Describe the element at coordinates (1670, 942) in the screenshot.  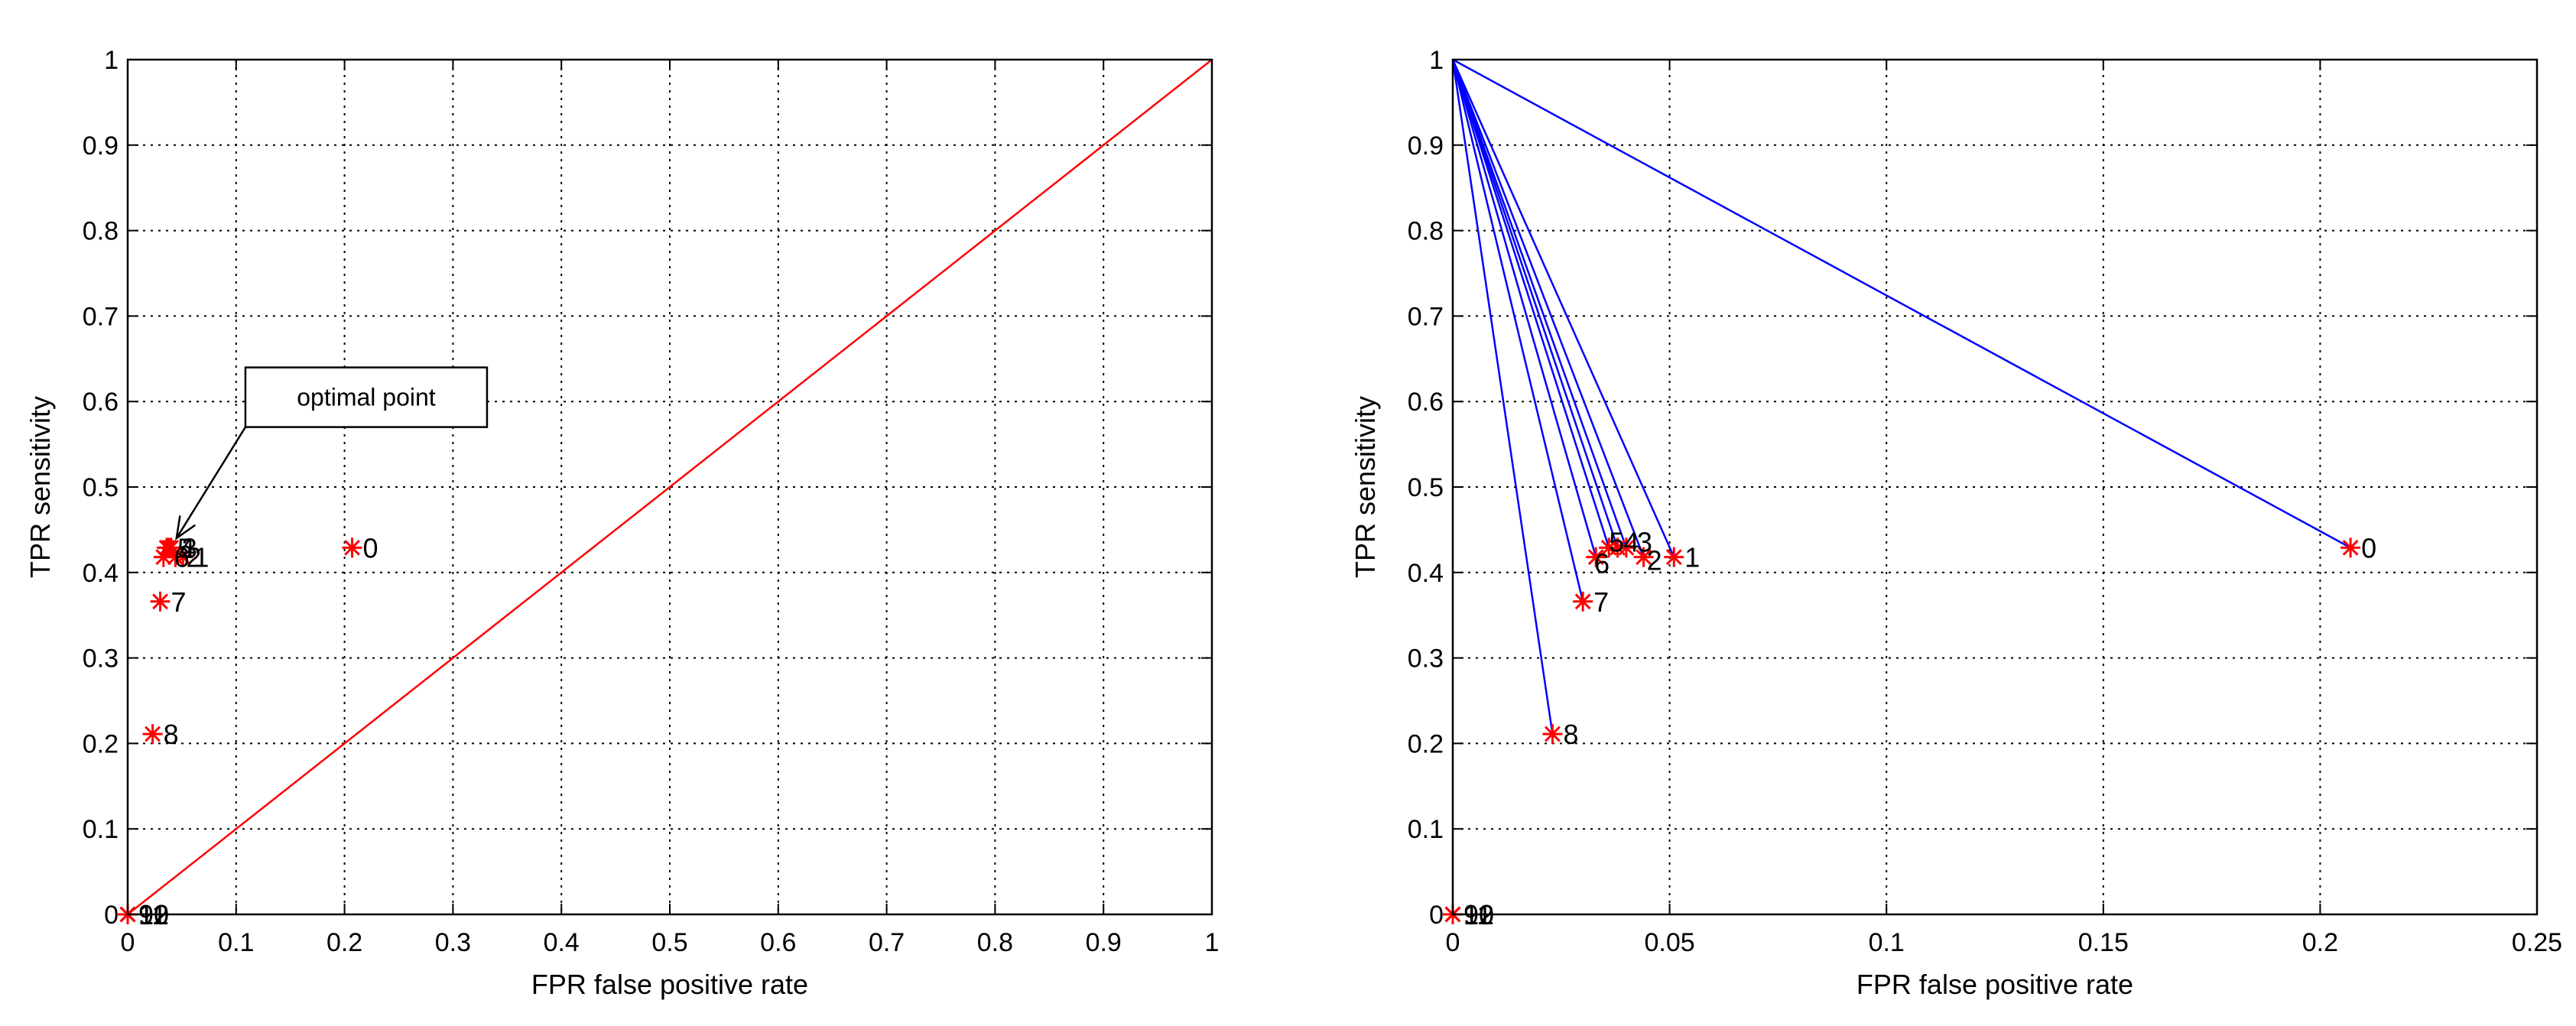
I see `x-tick-label: 0.05` at that location.